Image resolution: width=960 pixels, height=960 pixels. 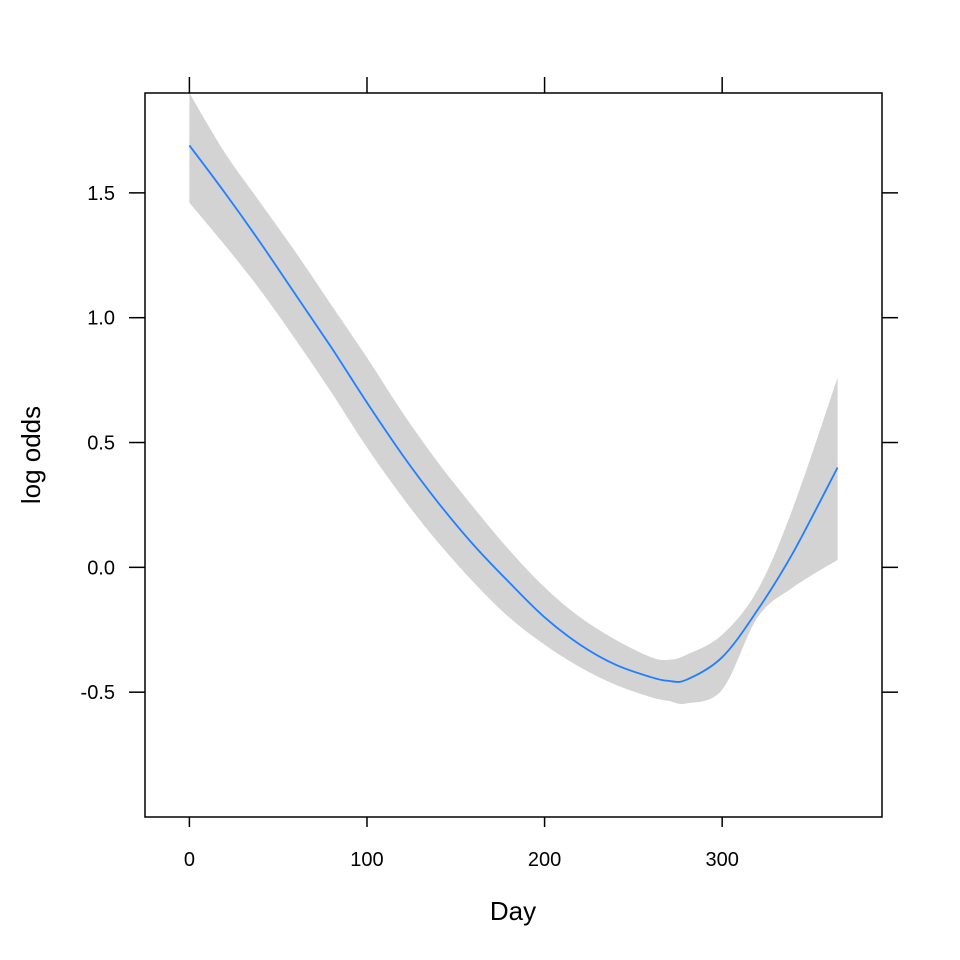 I want to click on y-tick-label: 0.0, so click(x=101, y=568).